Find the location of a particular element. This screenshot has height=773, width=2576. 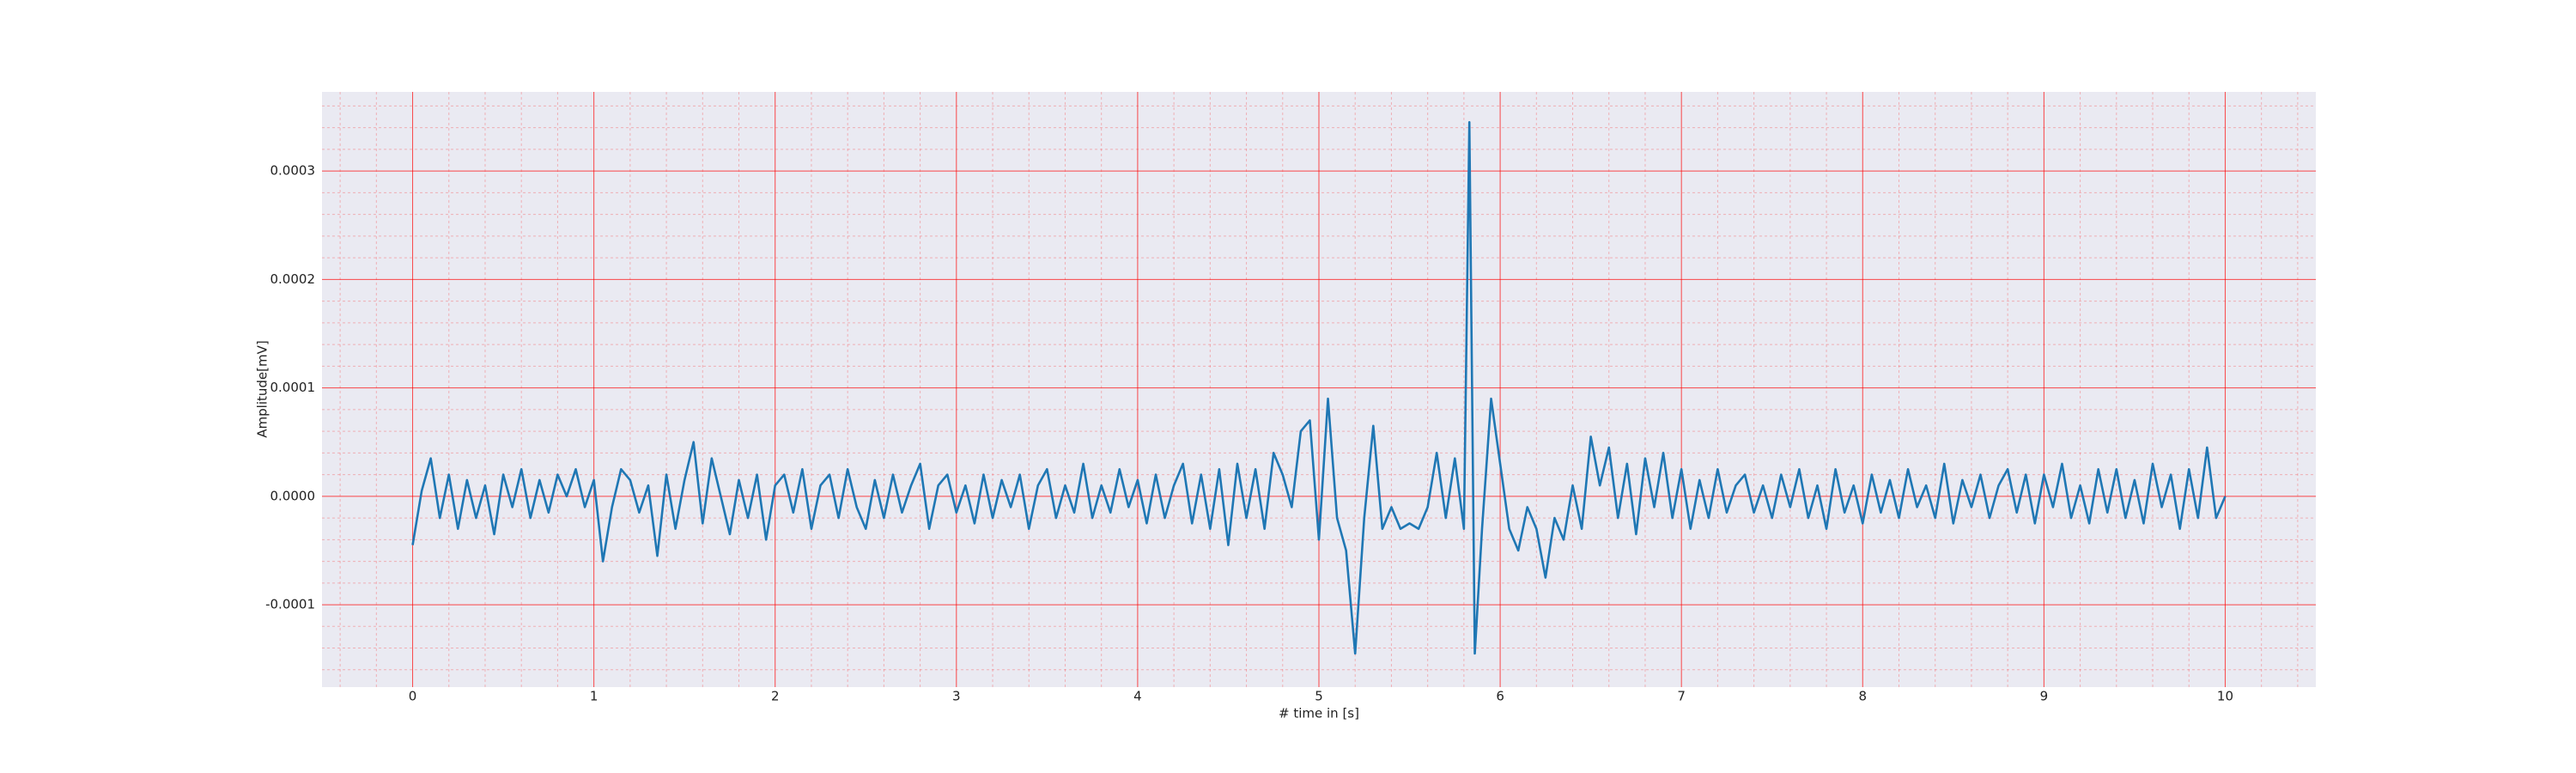

x-tick-label: 0 is located at coordinates (413, 696).